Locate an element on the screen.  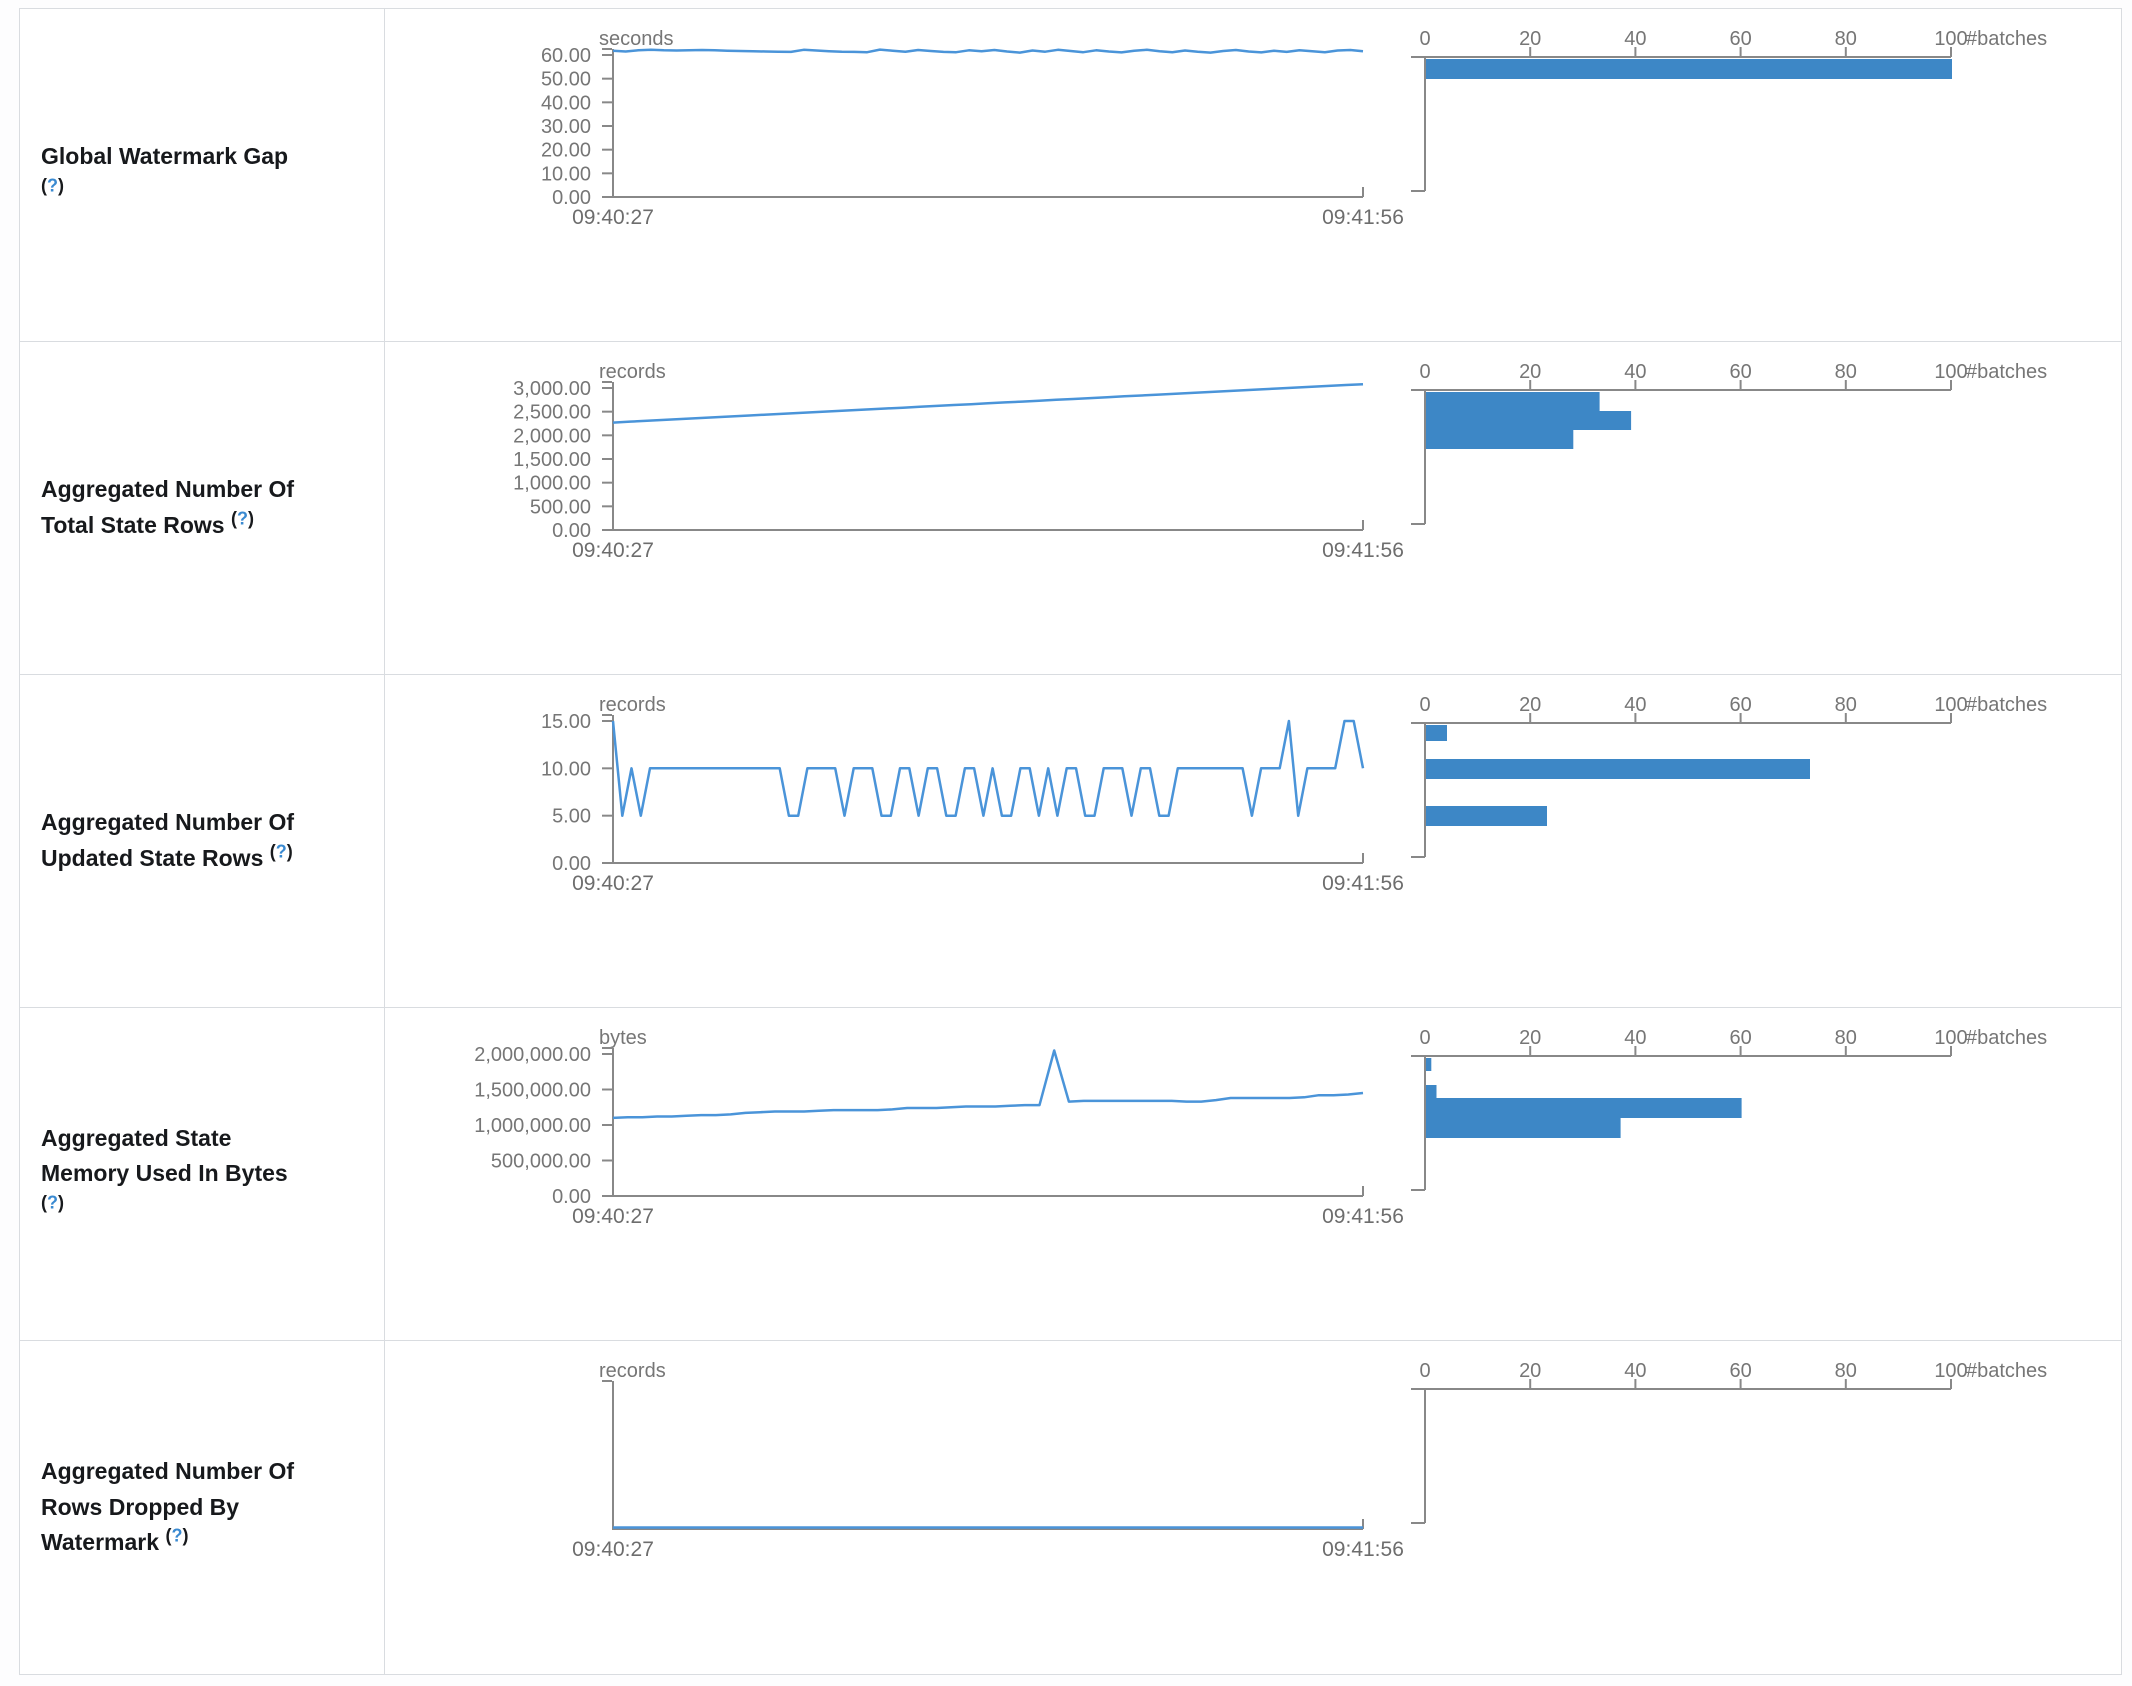
y-tick-label: 5.00 is located at coordinates (571, 817).